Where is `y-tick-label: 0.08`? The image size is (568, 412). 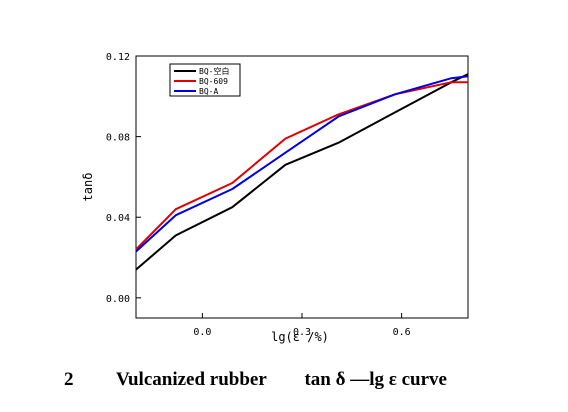
y-tick-label: 0.08 is located at coordinates (118, 138).